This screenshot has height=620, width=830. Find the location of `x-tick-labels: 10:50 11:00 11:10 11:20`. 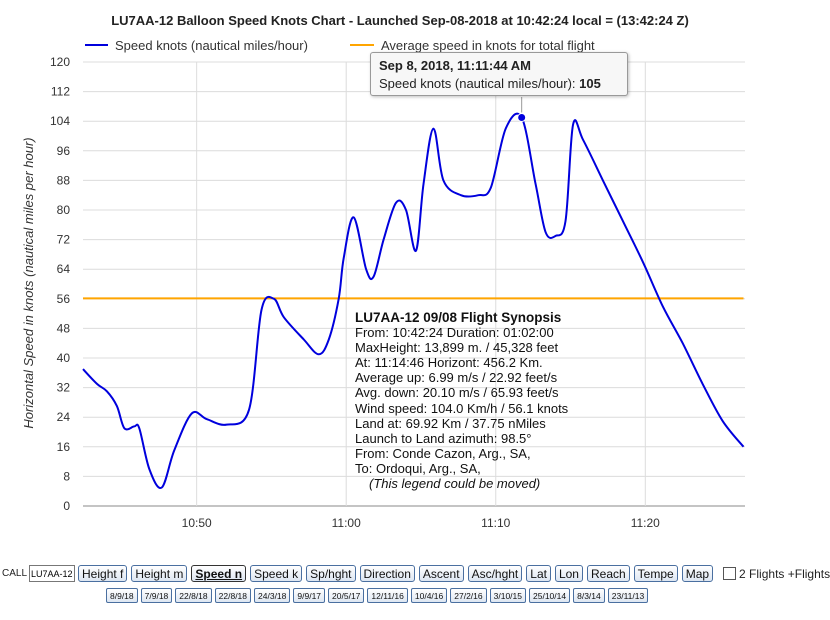

x-tick-labels: 10:50 11:00 11:10 11:20 is located at coordinates (421, 523).